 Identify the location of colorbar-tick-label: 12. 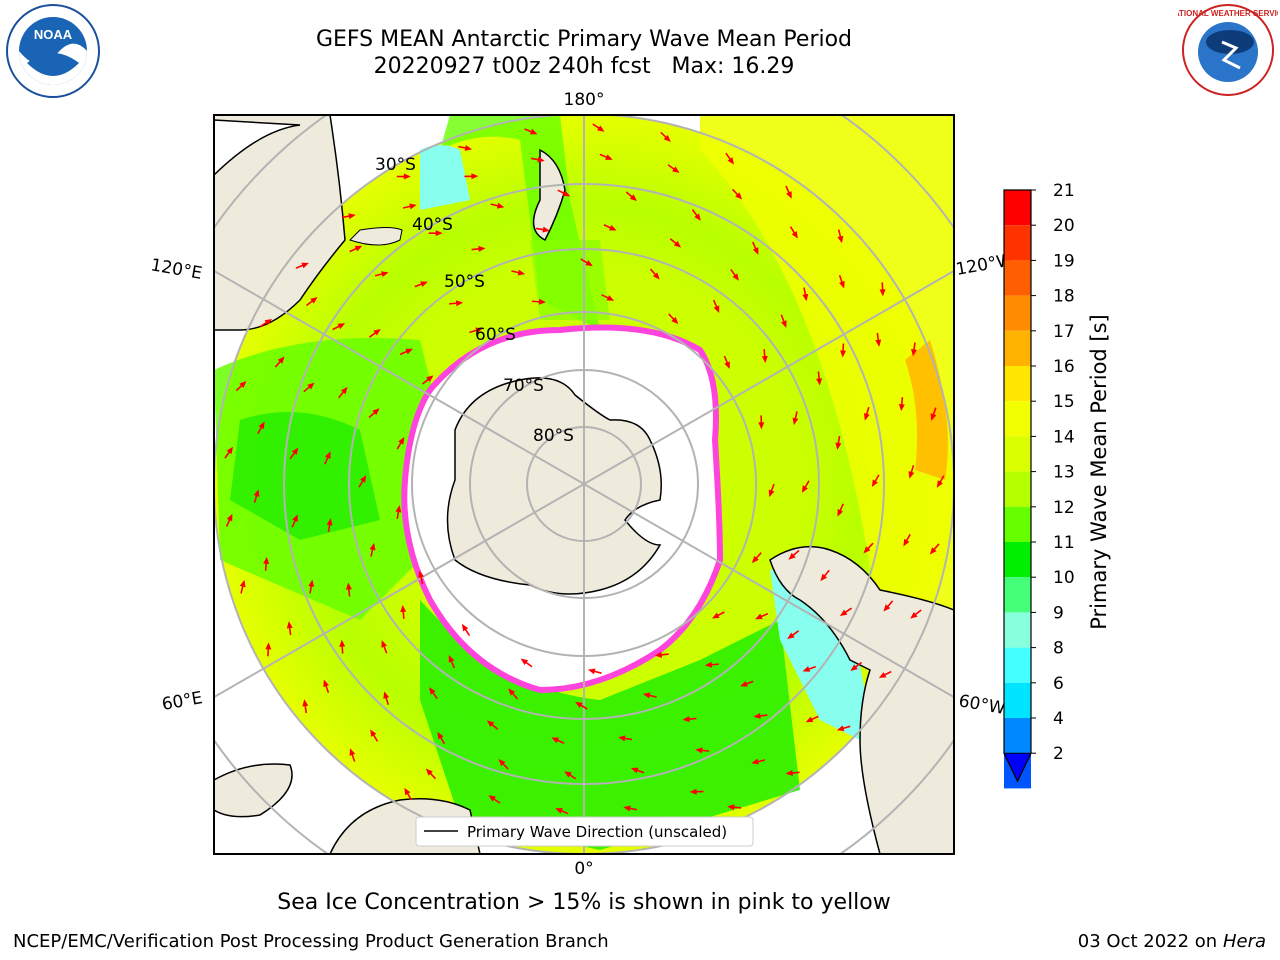
(1064, 508).